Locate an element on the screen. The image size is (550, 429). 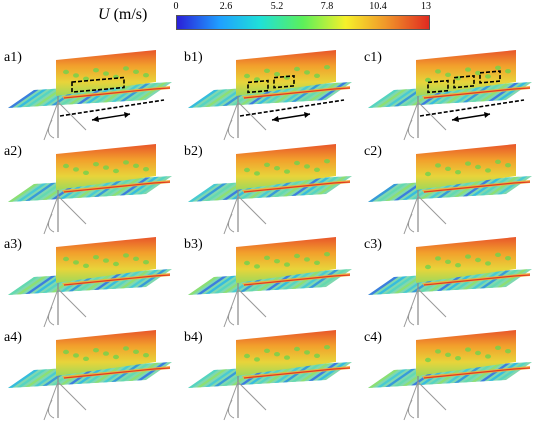
annotation-box is located at coordinates (490, 77).